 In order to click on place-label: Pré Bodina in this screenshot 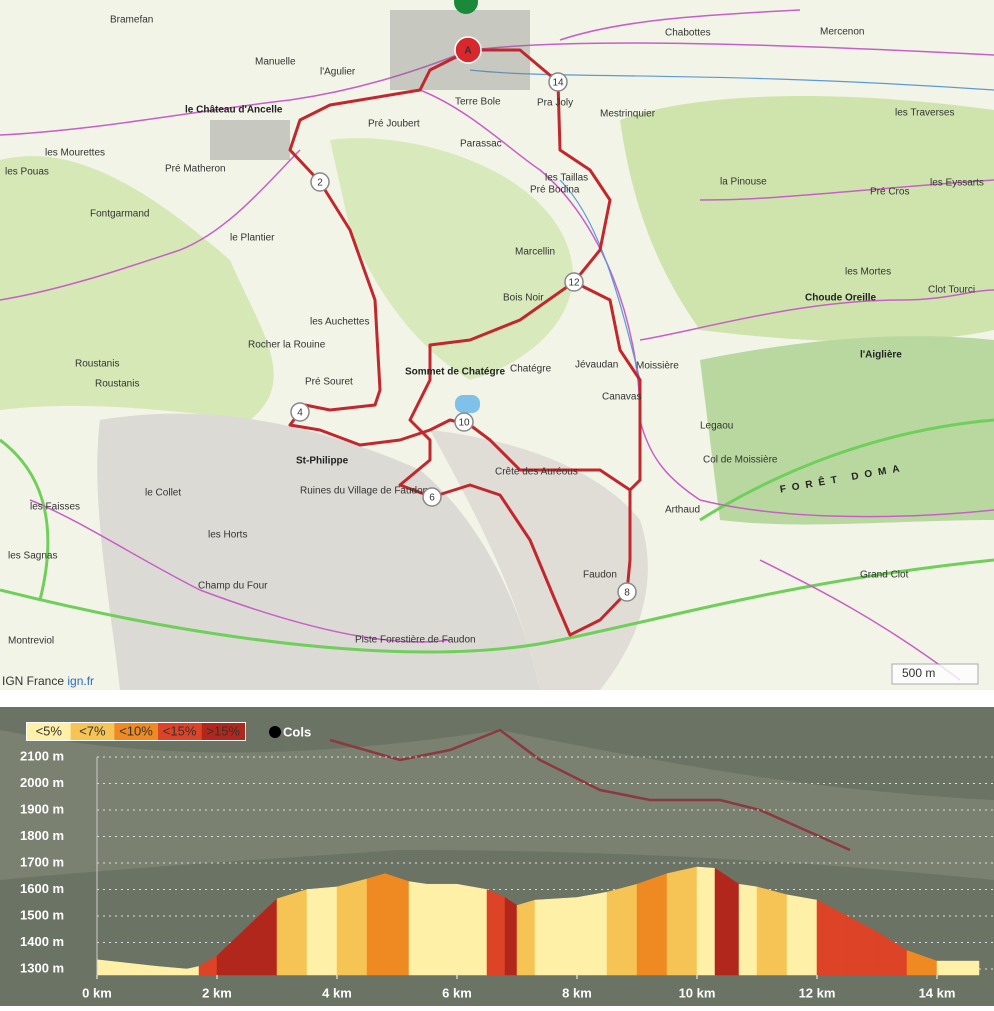, I will do `click(555, 190)`.